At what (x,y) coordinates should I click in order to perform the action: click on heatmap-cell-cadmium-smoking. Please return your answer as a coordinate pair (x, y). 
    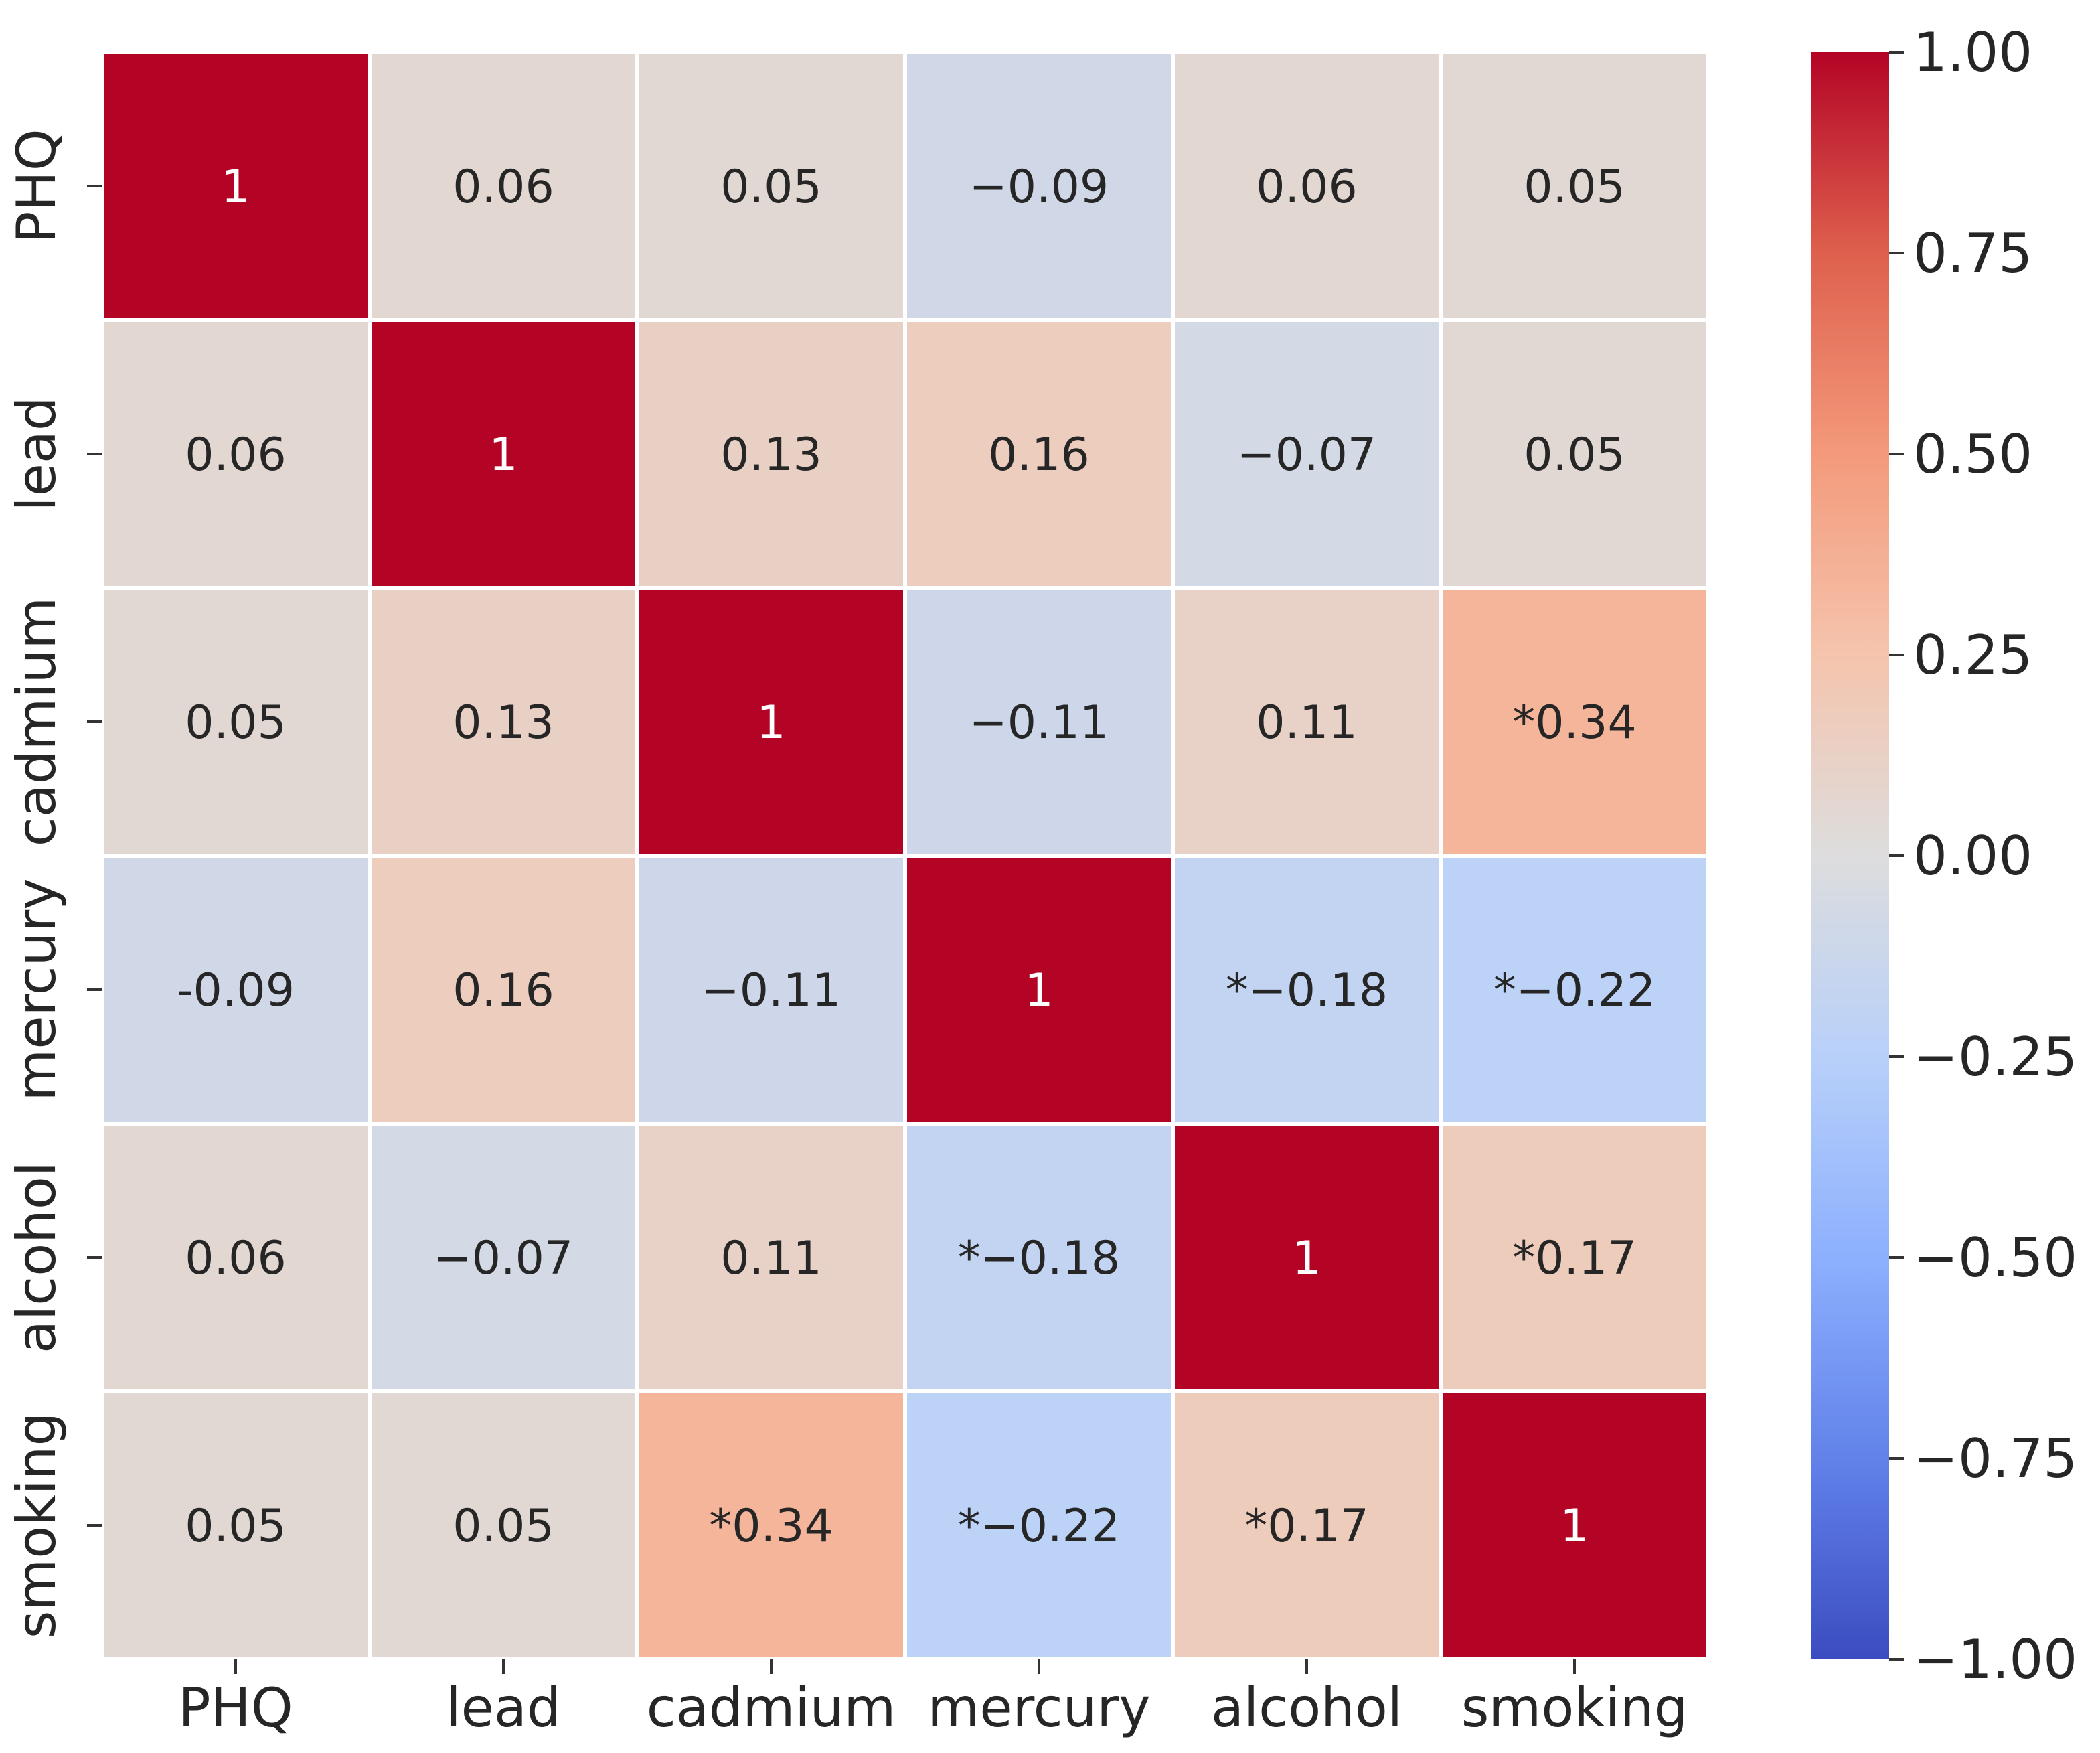
    Looking at the image, I should click on (1575, 722).